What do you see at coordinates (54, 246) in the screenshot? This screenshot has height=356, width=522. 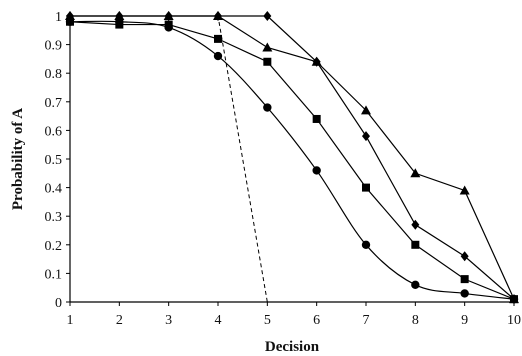 I see `y-tick-label: 0.2` at bounding box center [54, 246].